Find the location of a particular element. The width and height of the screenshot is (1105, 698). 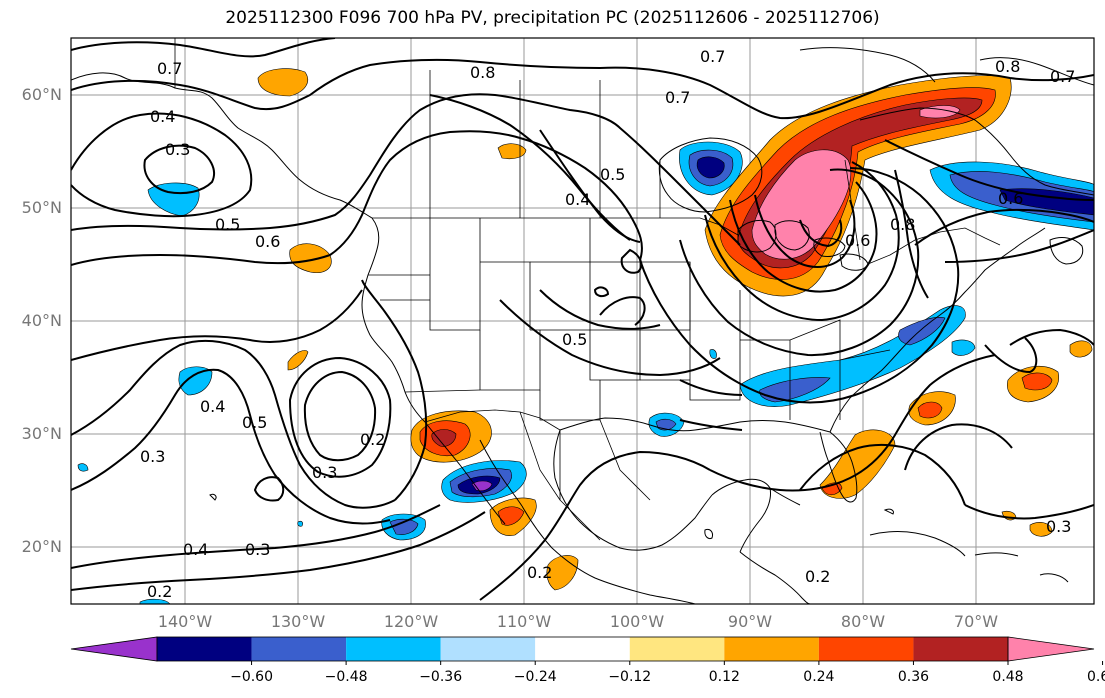

lon-label: 100°W is located at coordinates (637, 621).